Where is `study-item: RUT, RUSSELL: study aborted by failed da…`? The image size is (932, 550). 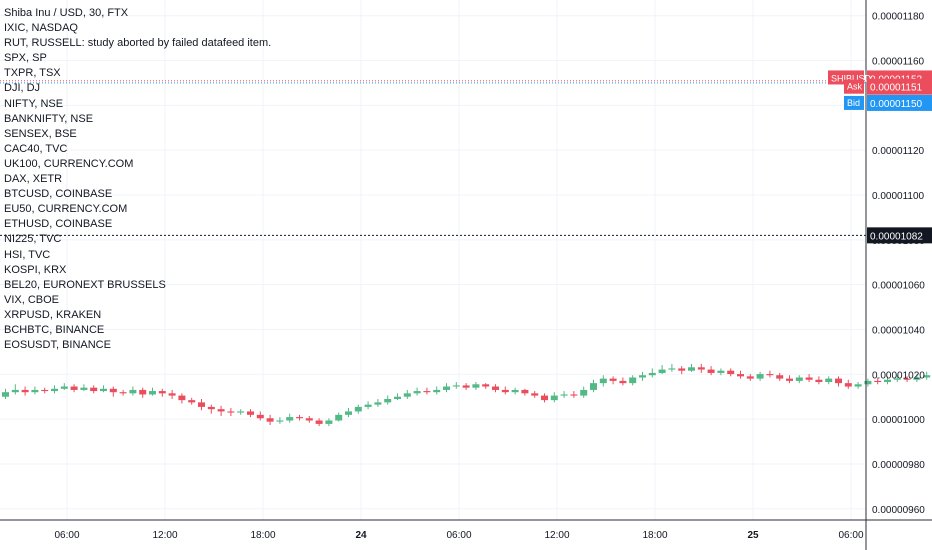
study-item: RUT, RUSSELL: study aborted by failed da… is located at coordinates (138, 43).